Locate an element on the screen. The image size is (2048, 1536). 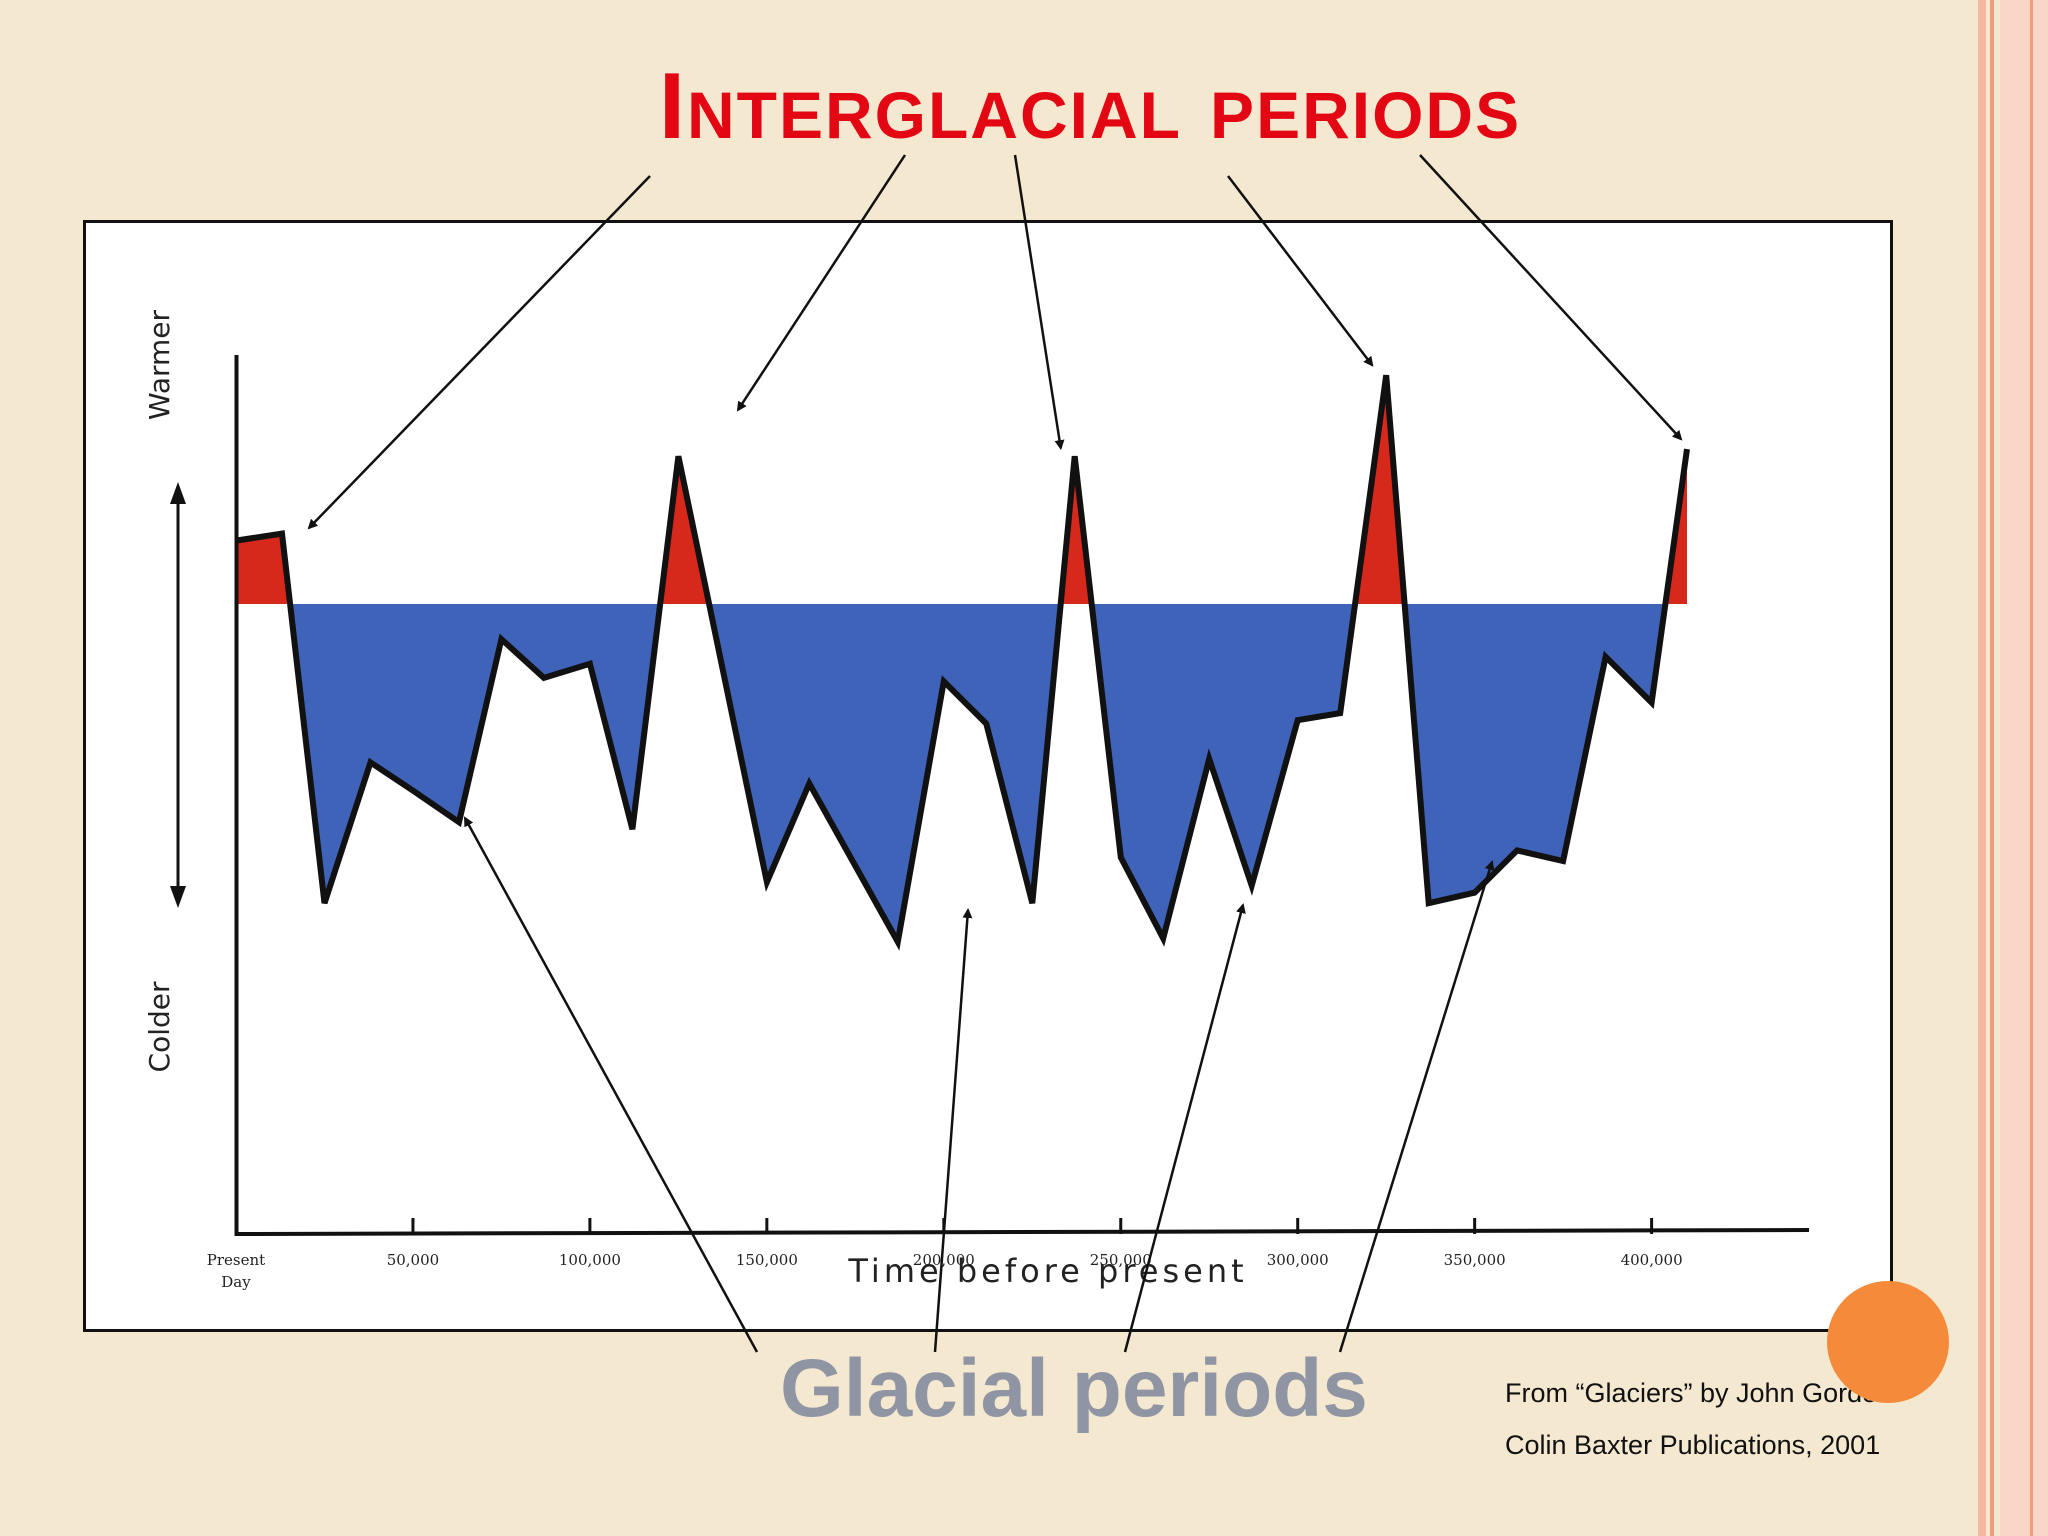
slide-title: Interglacial periods is located at coordinates (1090, 105).